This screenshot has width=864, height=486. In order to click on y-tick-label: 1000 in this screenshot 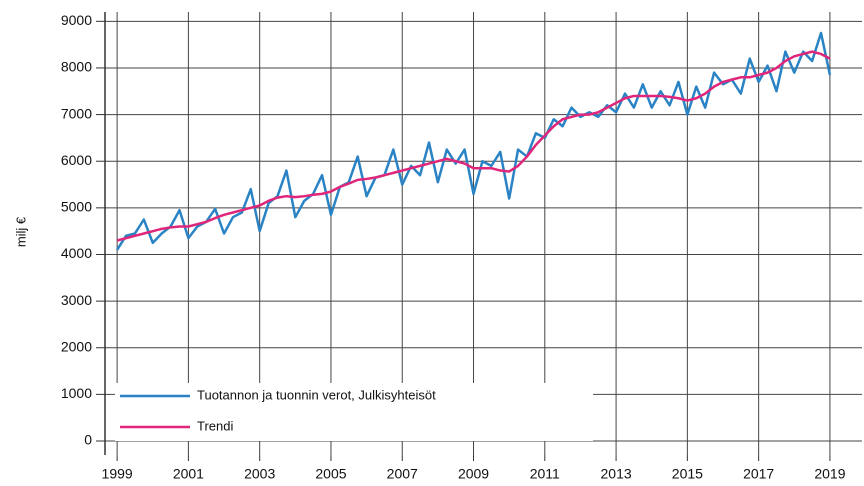, I will do `click(76, 393)`.